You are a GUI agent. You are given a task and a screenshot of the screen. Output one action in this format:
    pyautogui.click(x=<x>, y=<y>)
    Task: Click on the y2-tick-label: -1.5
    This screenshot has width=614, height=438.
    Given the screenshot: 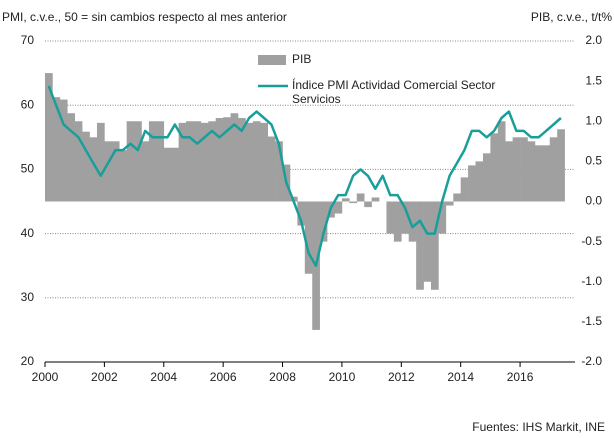 What is the action you would take?
    pyautogui.click(x=591, y=321)
    